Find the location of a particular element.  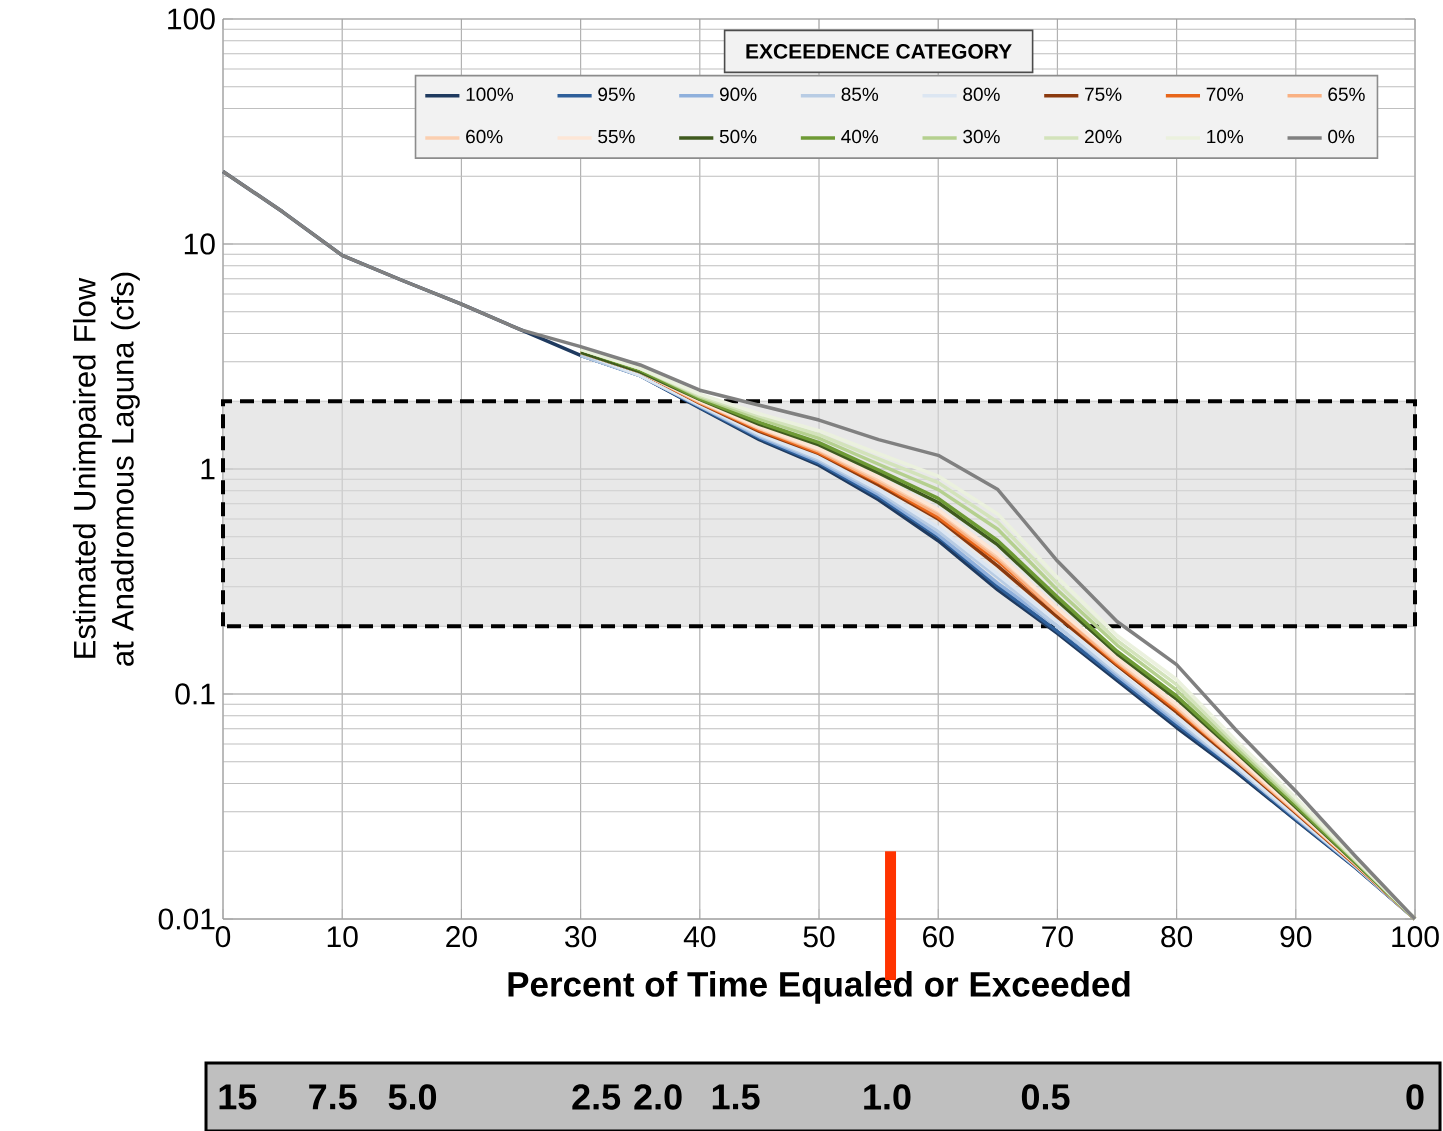

x-tick-label: 30 is located at coordinates (581, 937).